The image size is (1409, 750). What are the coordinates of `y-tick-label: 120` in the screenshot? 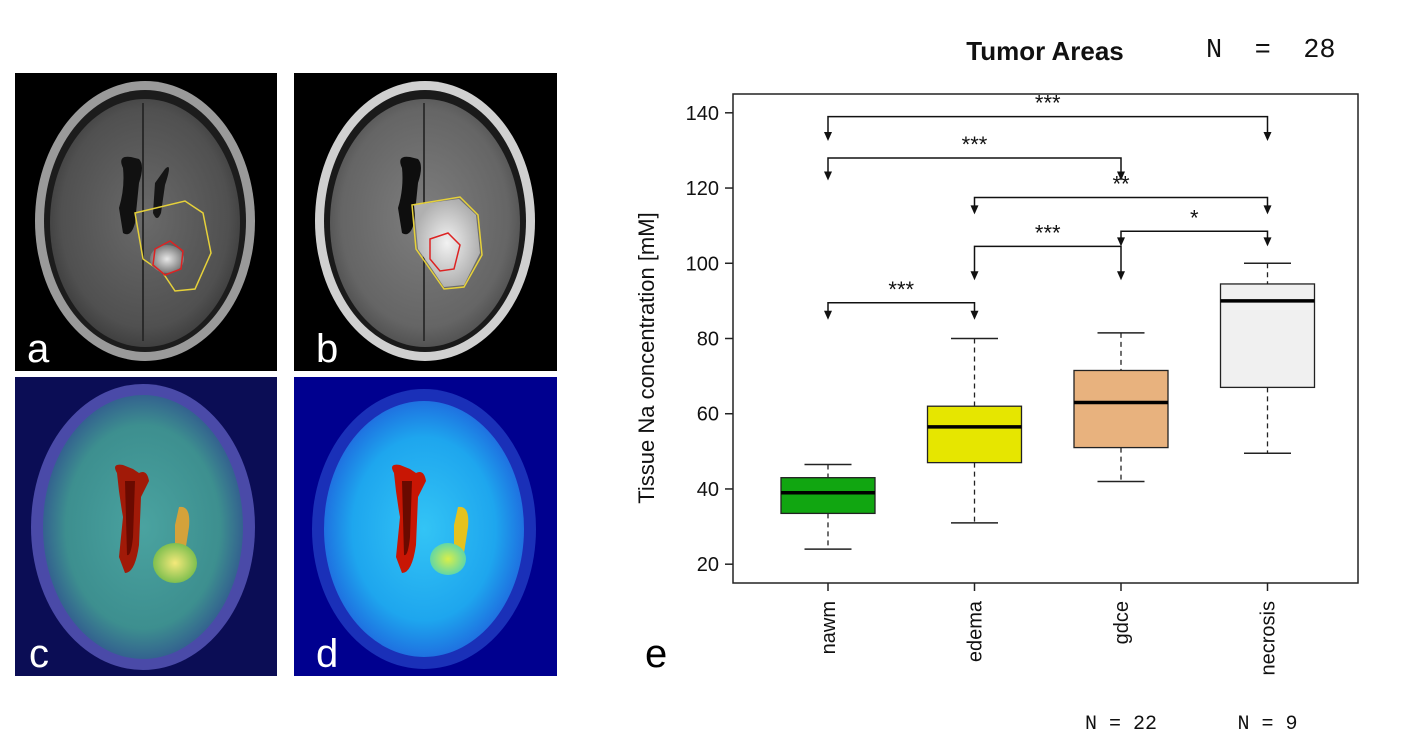 It's located at (702, 189).